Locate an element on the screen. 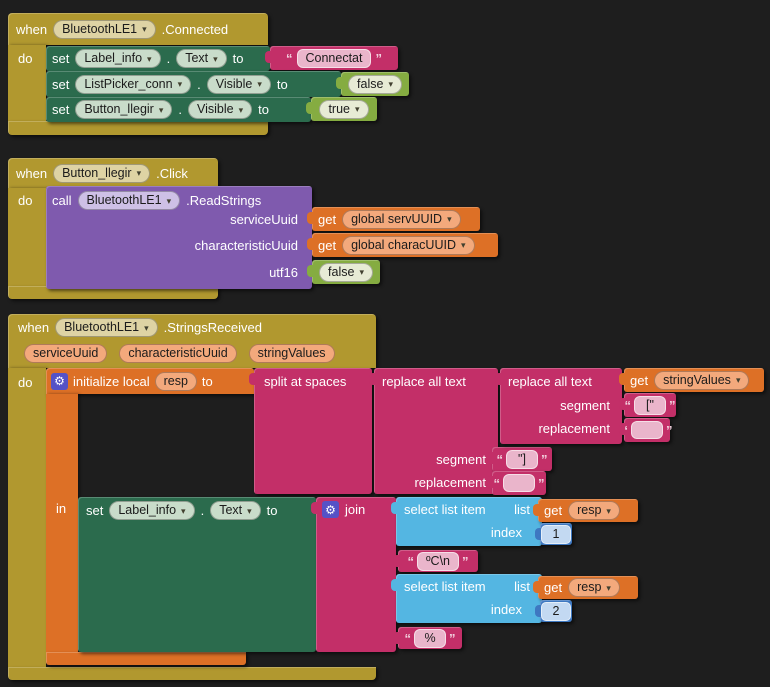  close-quote: ” is located at coordinates (378, 58).